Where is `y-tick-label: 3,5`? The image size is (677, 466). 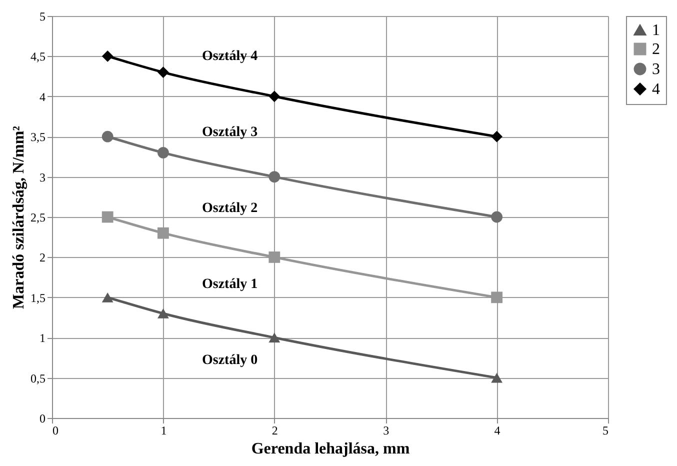
y-tick-label: 3,5 is located at coordinates (38, 137).